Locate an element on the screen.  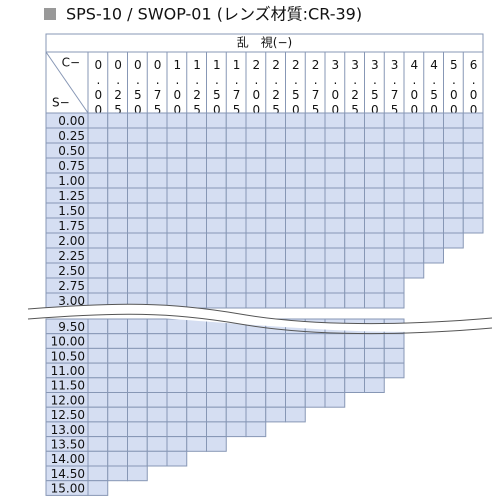
column-label: 0.75 is located at coordinates (158, 88).